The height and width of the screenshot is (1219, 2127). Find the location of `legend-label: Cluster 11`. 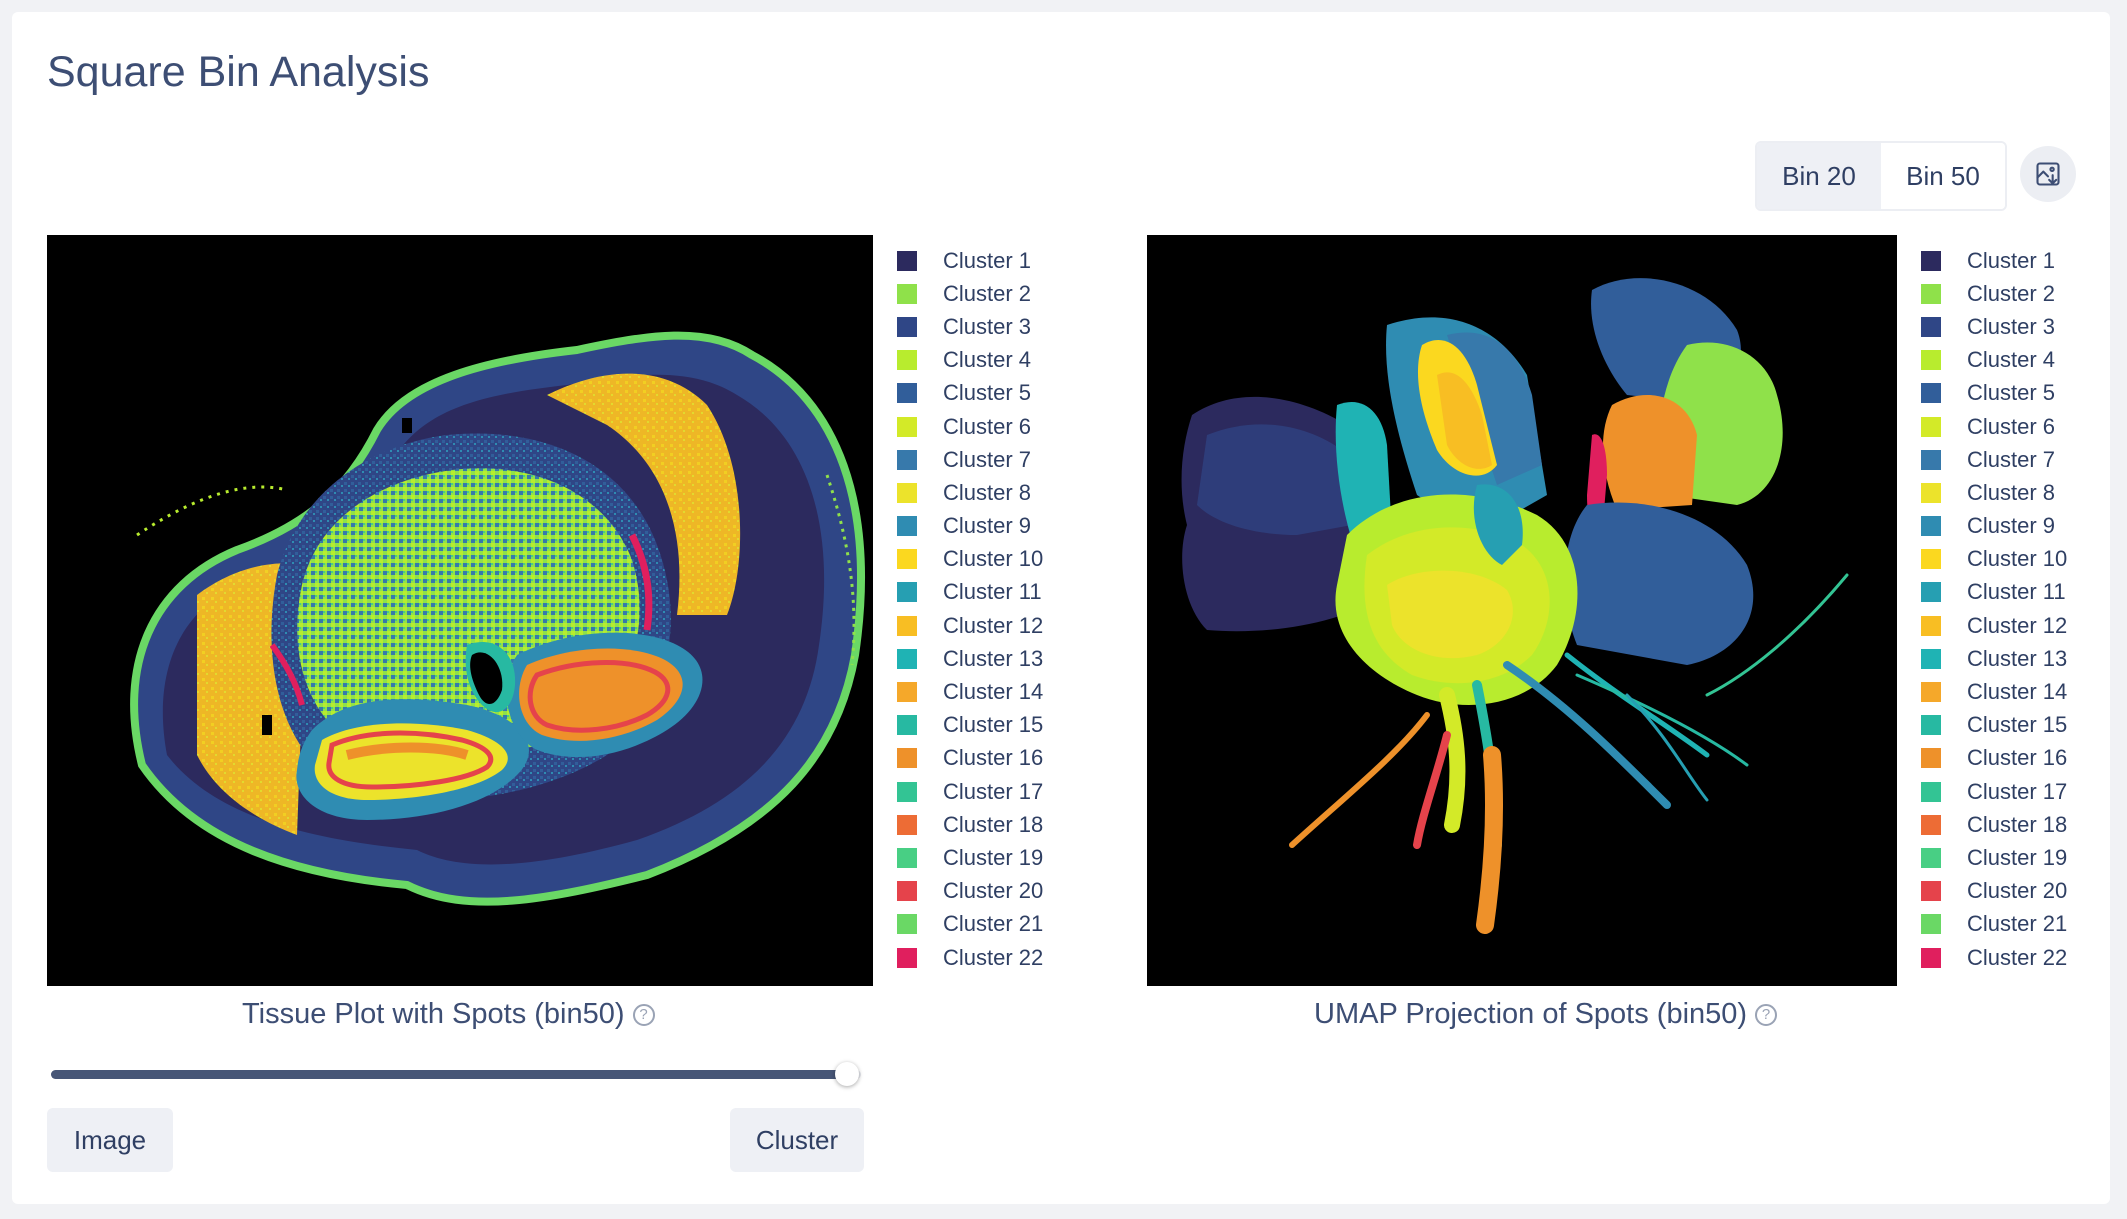

legend-label: Cluster 11 is located at coordinates (2016, 592).